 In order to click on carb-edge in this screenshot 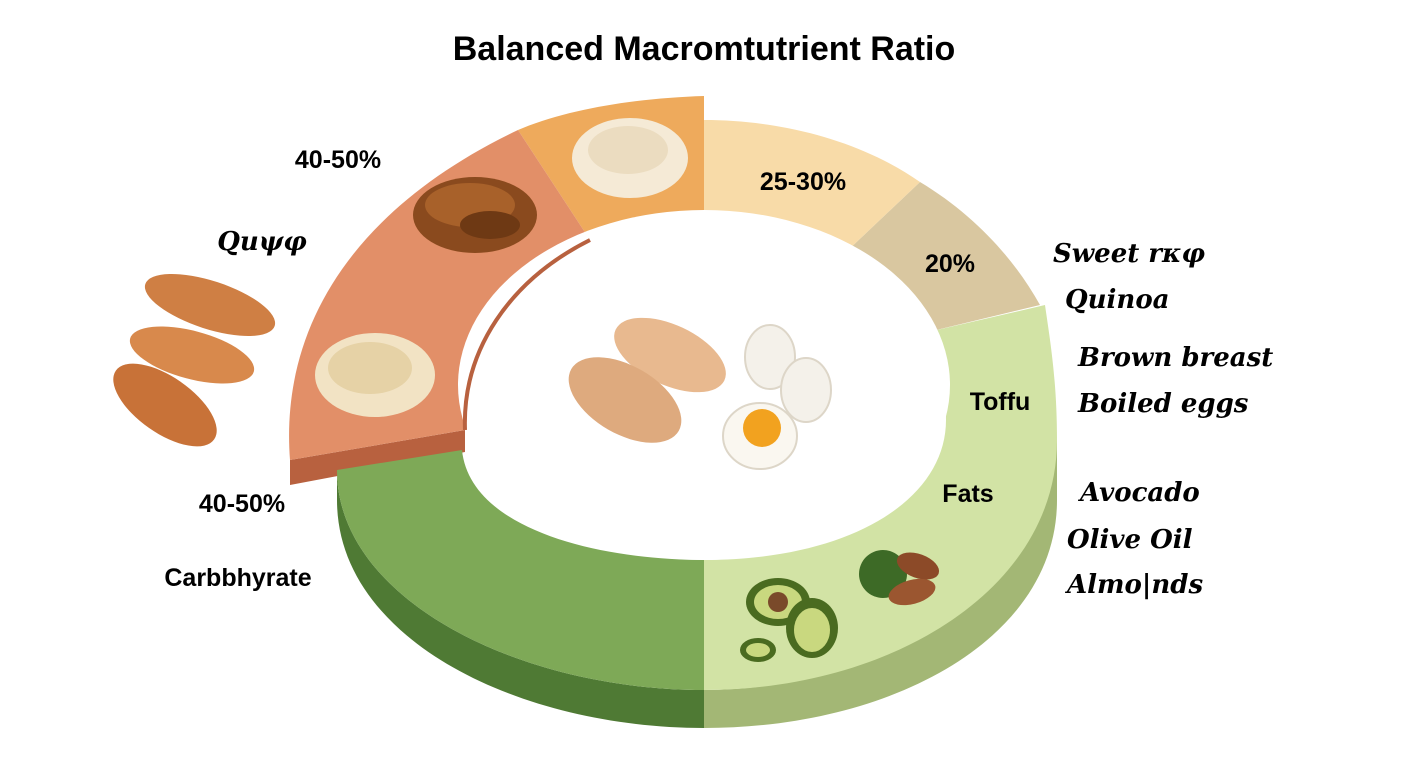, I will do `click(526, 334)`.